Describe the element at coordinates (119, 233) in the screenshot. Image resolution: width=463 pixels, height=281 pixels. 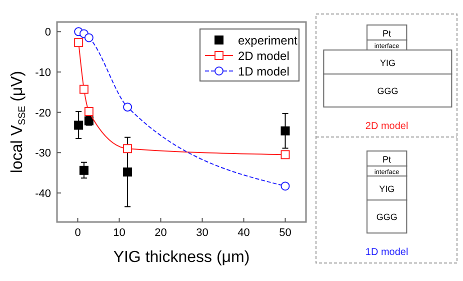
I see `x-tick-label: 10` at that location.